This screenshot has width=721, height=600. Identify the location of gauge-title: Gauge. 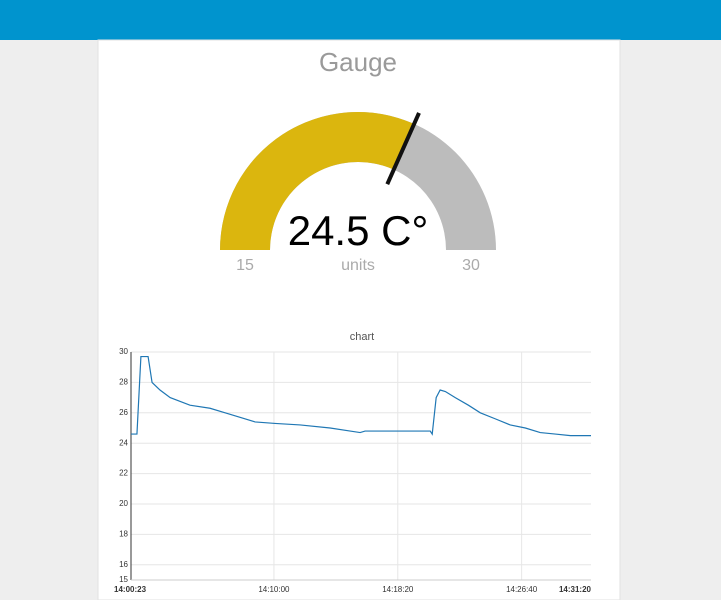
(358, 62).